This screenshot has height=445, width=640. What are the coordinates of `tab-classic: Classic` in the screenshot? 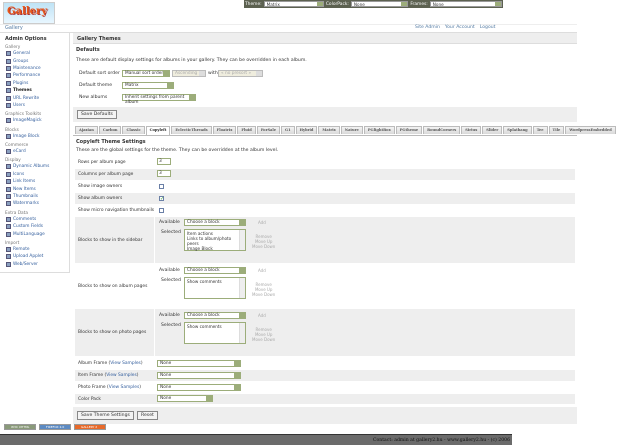 It's located at (133, 130).